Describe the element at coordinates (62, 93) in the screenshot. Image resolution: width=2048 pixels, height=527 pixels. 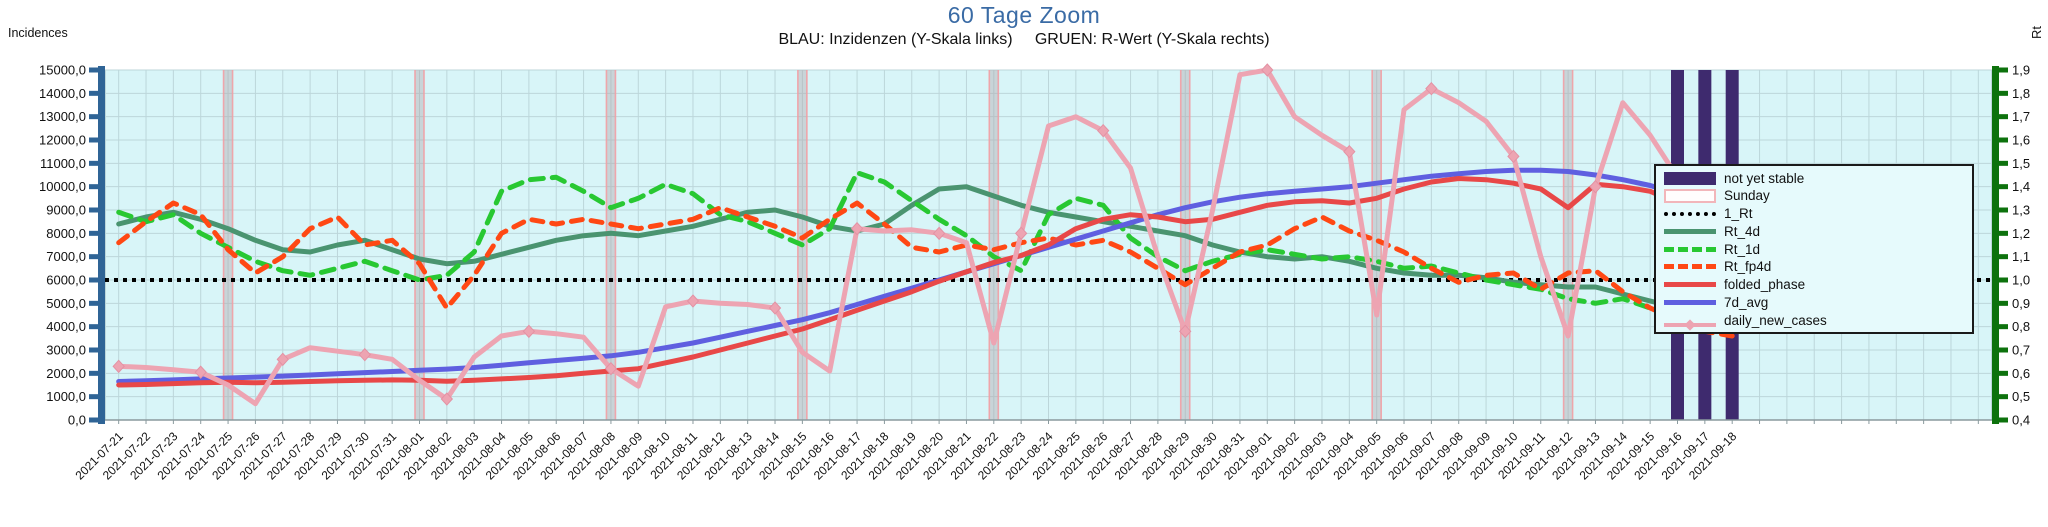
I see `left-axis-tick-label: 14000,0` at that location.